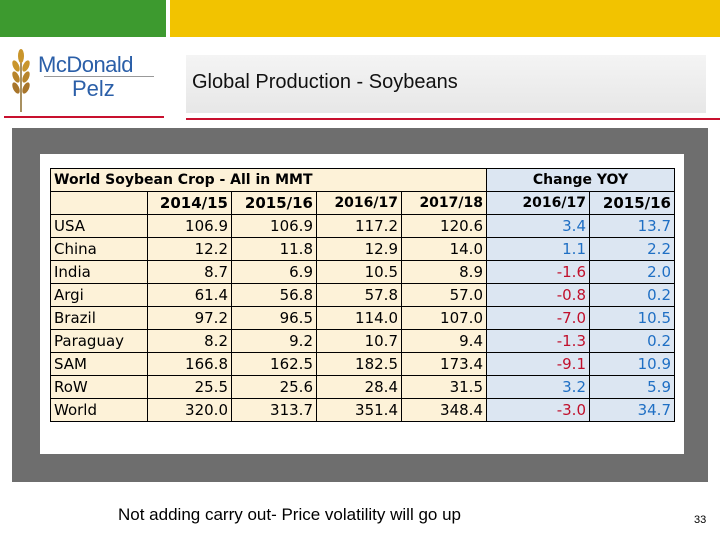 This screenshot has width=720, height=540. What do you see at coordinates (444, 341) in the screenshot?
I see `production-value: 9.4` at bounding box center [444, 341].